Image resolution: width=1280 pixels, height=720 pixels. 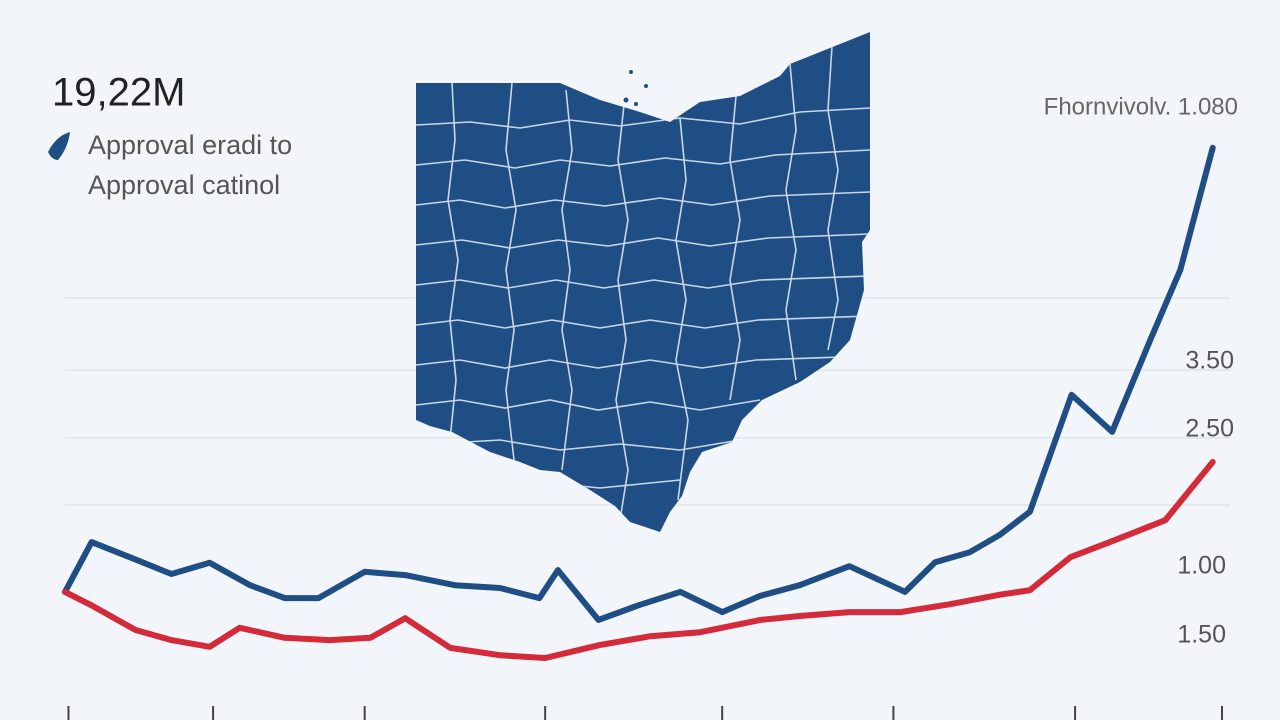 What do you see at coordinates (184, 185) in the screenshot?
I see `legend-label: Approval catinol` at bounding box center [184, 185].